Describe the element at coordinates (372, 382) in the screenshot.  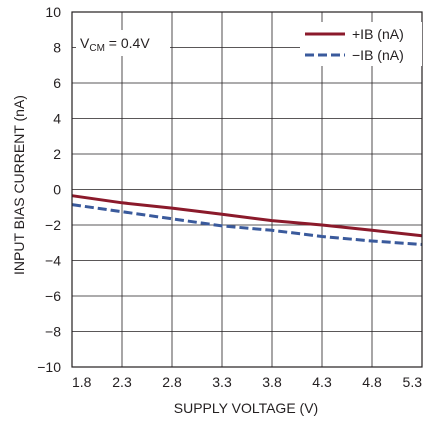
I see `x-tick-label: 4.8` at that location.